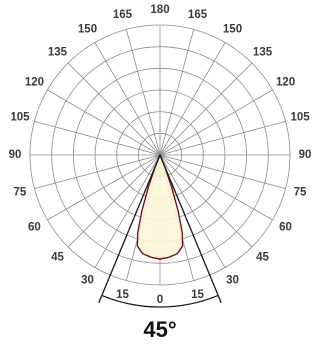 The image size is (320, 349). I want to click on beam-arc, so click(160, 301).